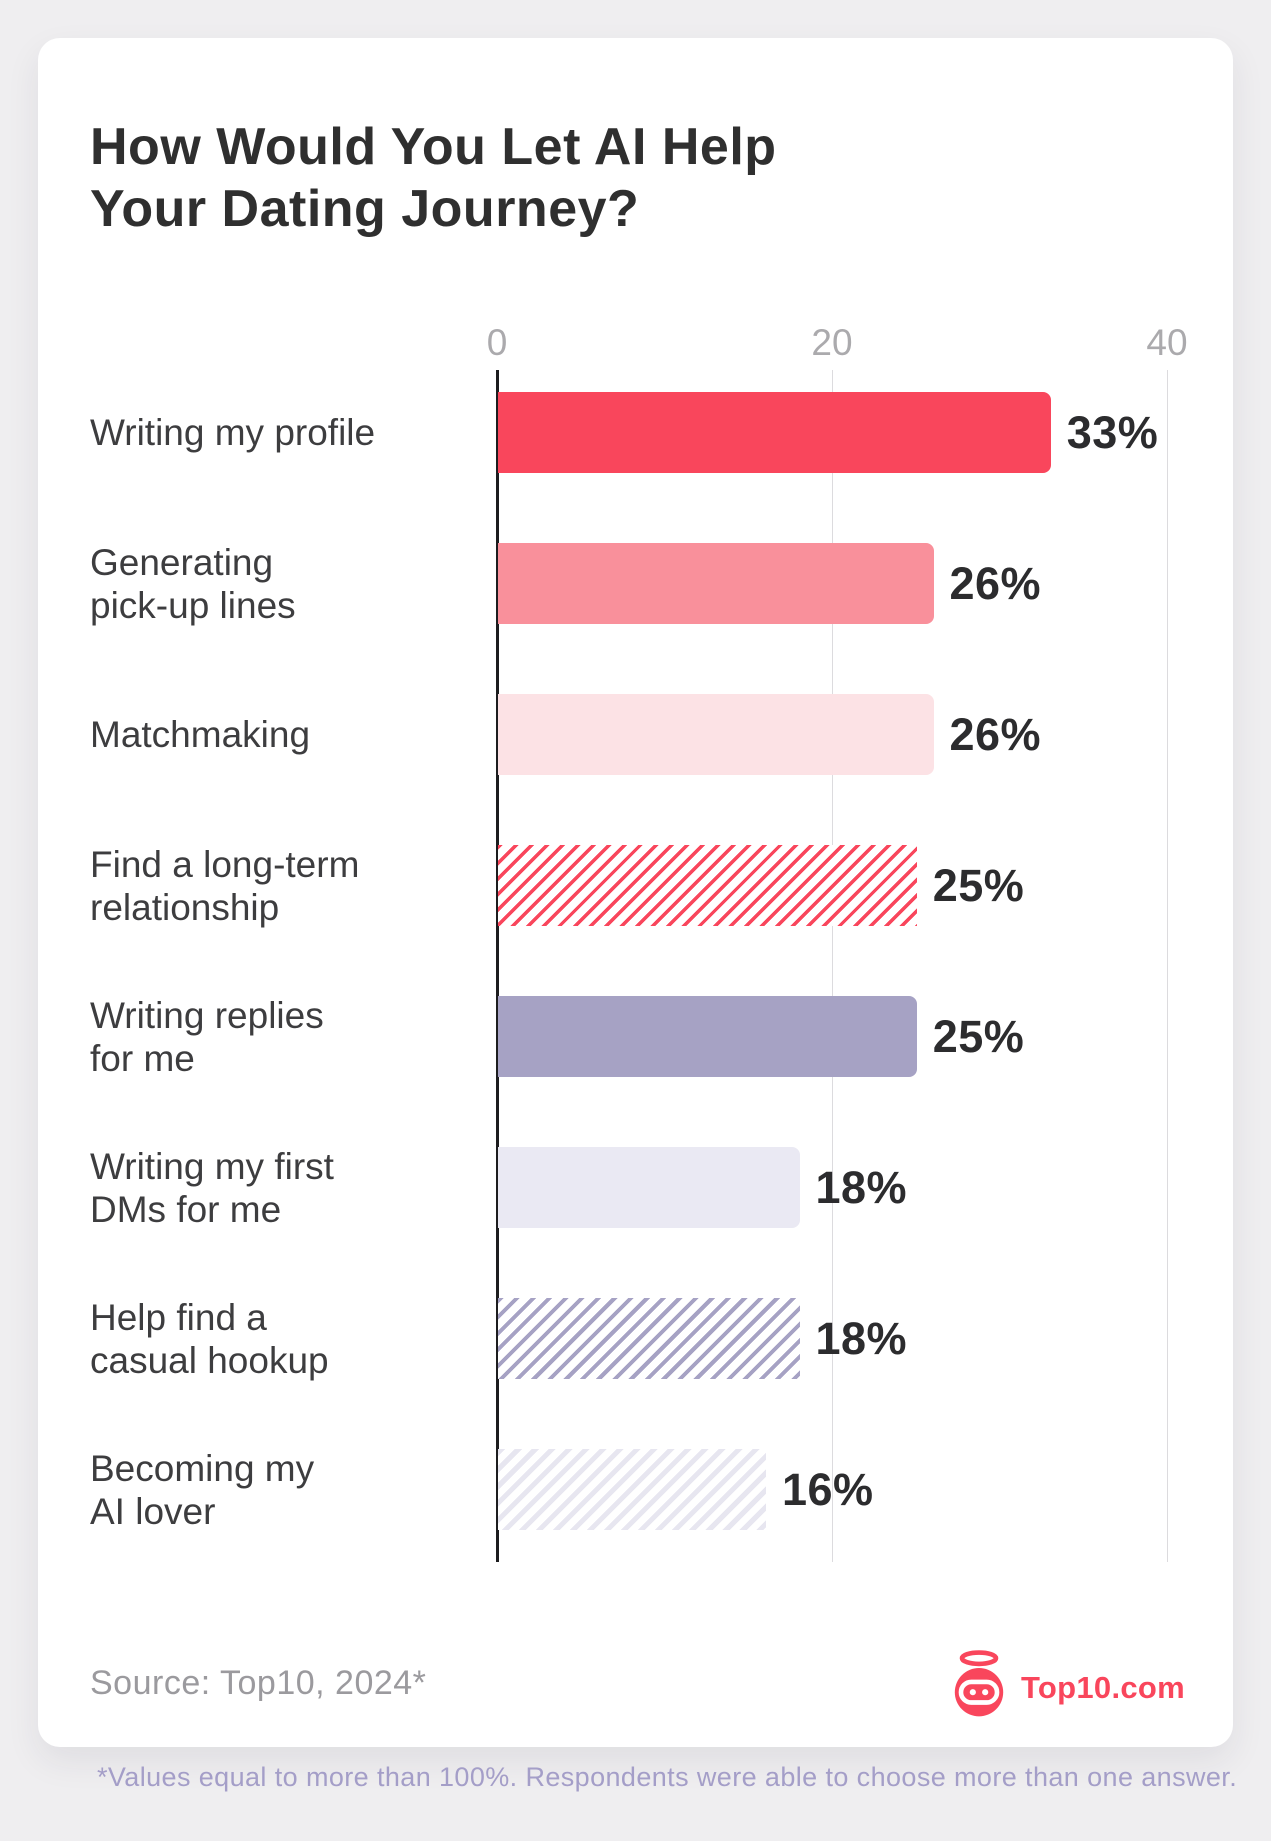 The image size is (1271, 1841). I want to click on logo-wordmark: Top10.com, so click(1102, 1687).